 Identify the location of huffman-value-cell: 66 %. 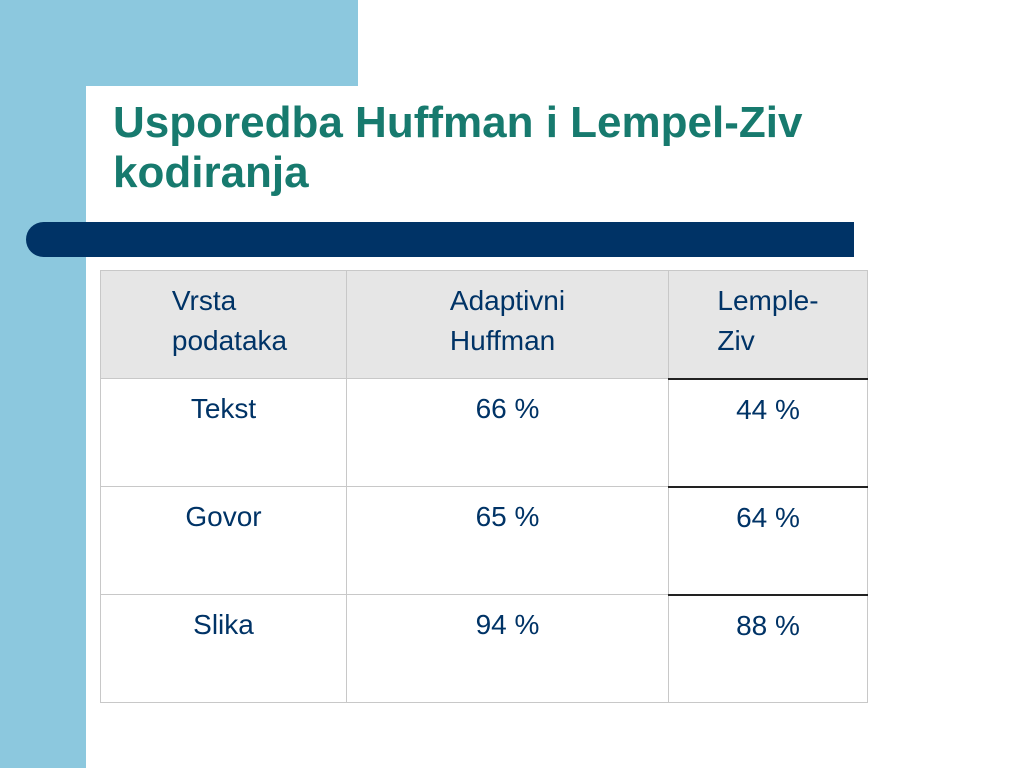
(507, 432).